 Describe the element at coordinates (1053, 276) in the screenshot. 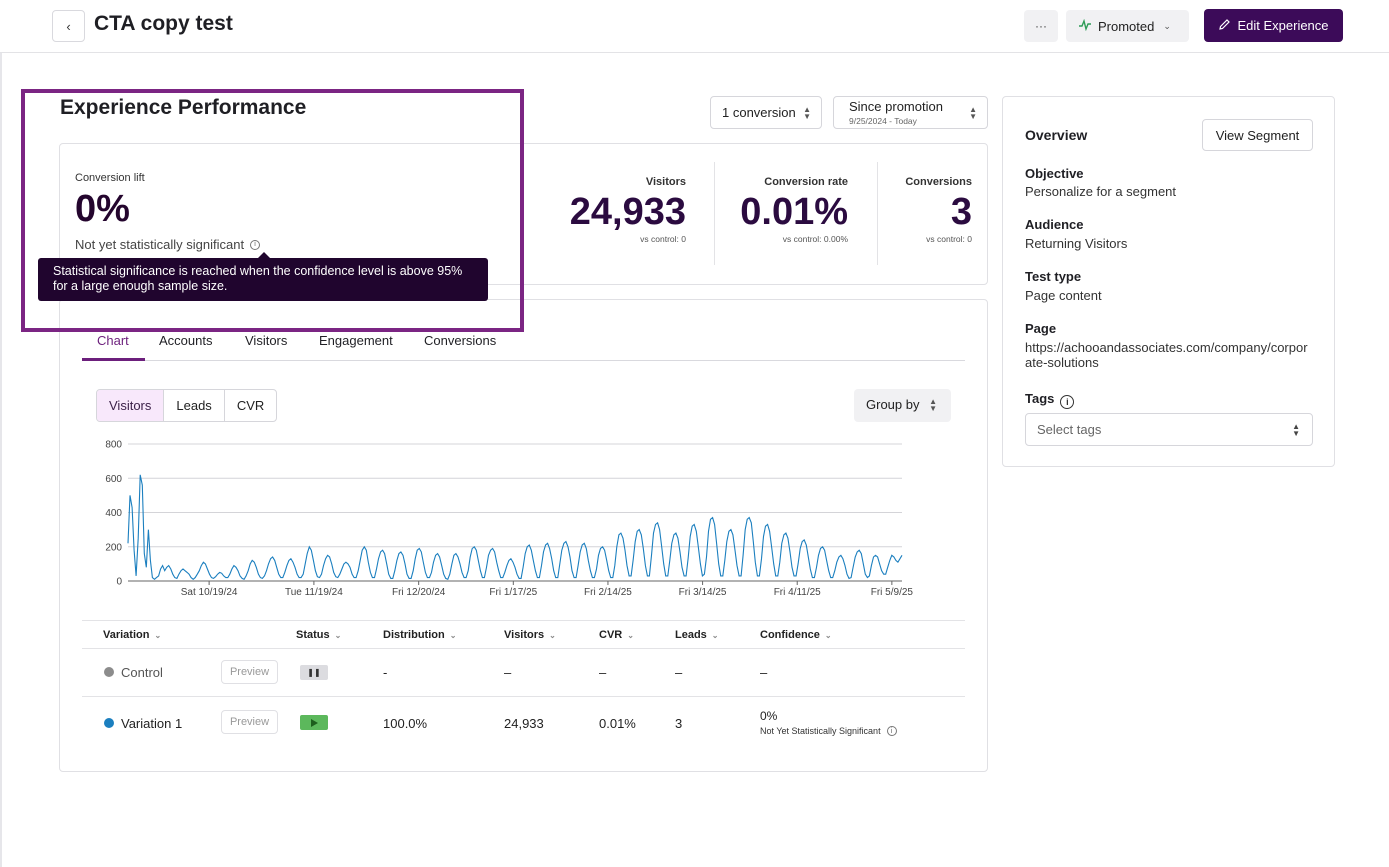

I see `test-type-label: Test type` at that location.